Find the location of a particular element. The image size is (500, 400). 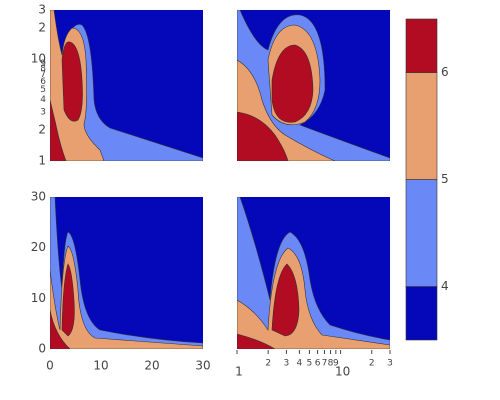

y-tick-label: 9 is located at coordinates (43, 64).